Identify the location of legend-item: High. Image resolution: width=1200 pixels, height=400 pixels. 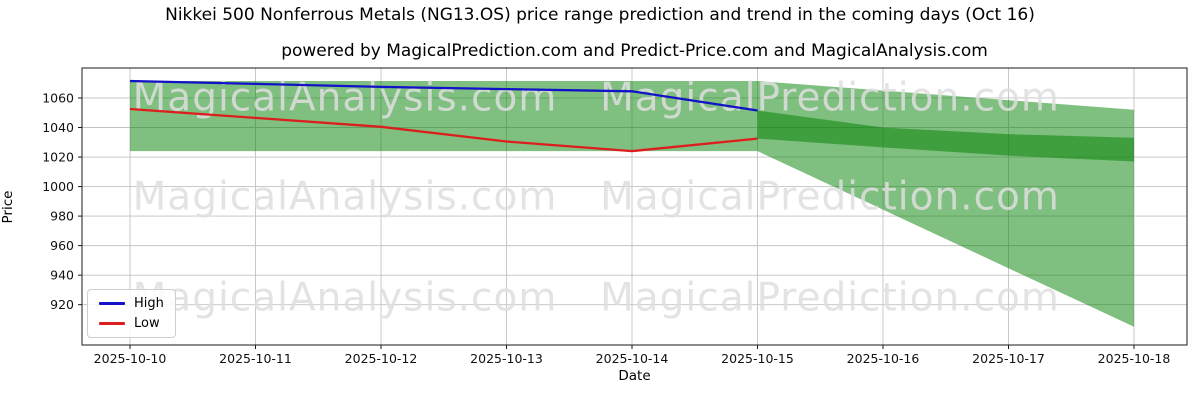
(131, 303).